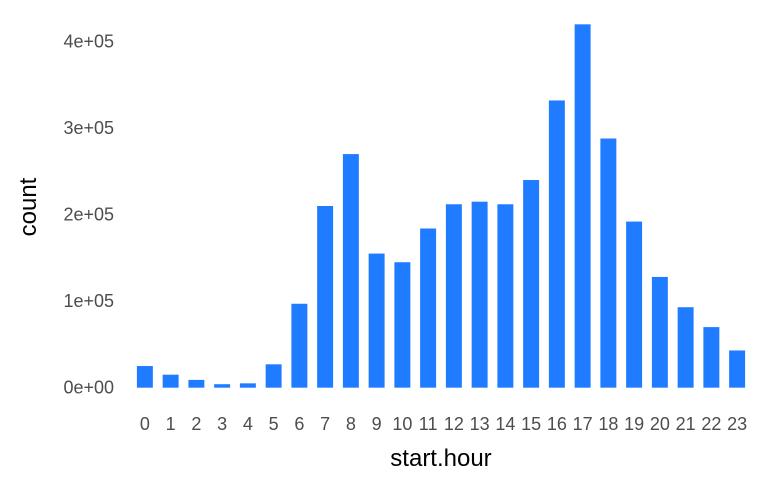 This screenshot has width=768, height=480. What do you see at coordinates (88, 301) in the screenshot?
I see `y-tick-label: 1e+05` at bounding box center [88, 301].